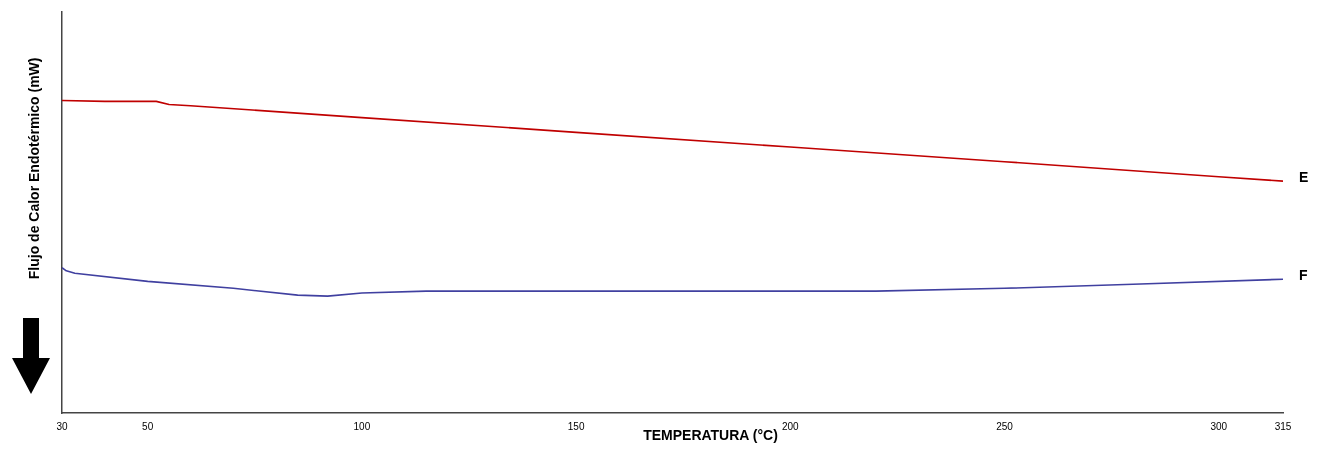 Image resolution: width=1330 pixels, height=455 pixels. What do you see at coordinates (362, 426) in the screenshot?
I see `x-tick-label: 100` at bounding box center [362, 426].